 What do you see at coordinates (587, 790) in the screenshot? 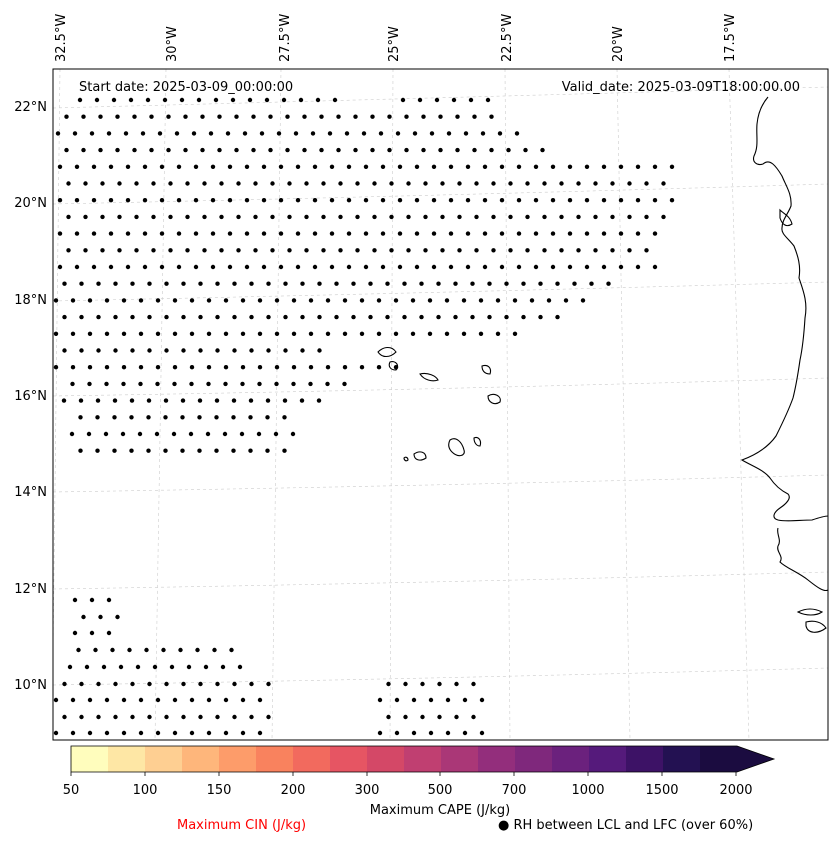
I see `colorbar-tick-label: 1000` at bounding box center [587, 790].